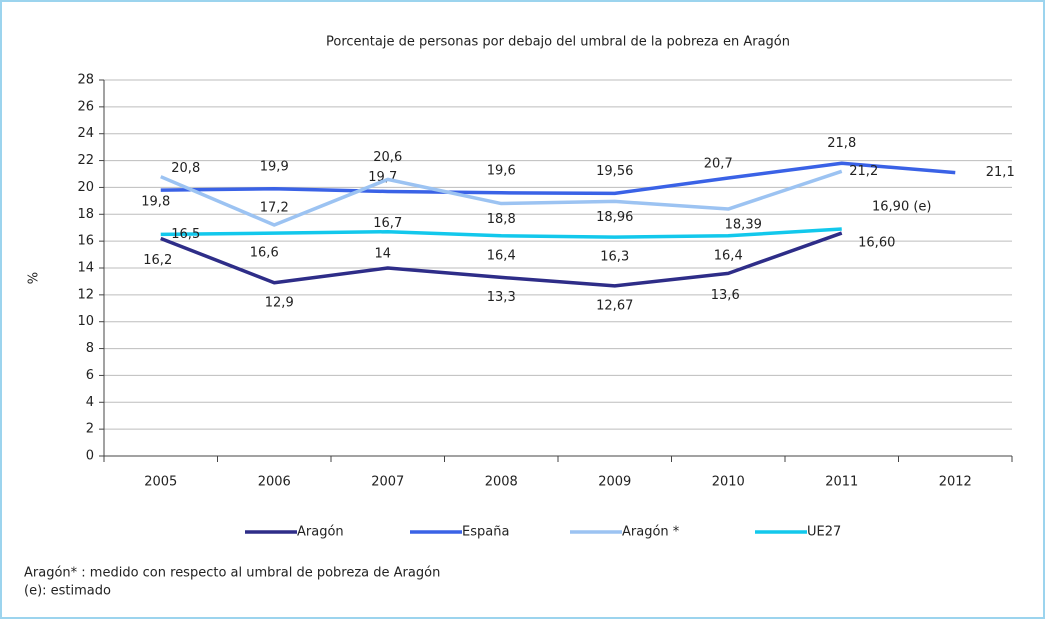  I want to click on y-tick-label: 8, so click(90, 348).